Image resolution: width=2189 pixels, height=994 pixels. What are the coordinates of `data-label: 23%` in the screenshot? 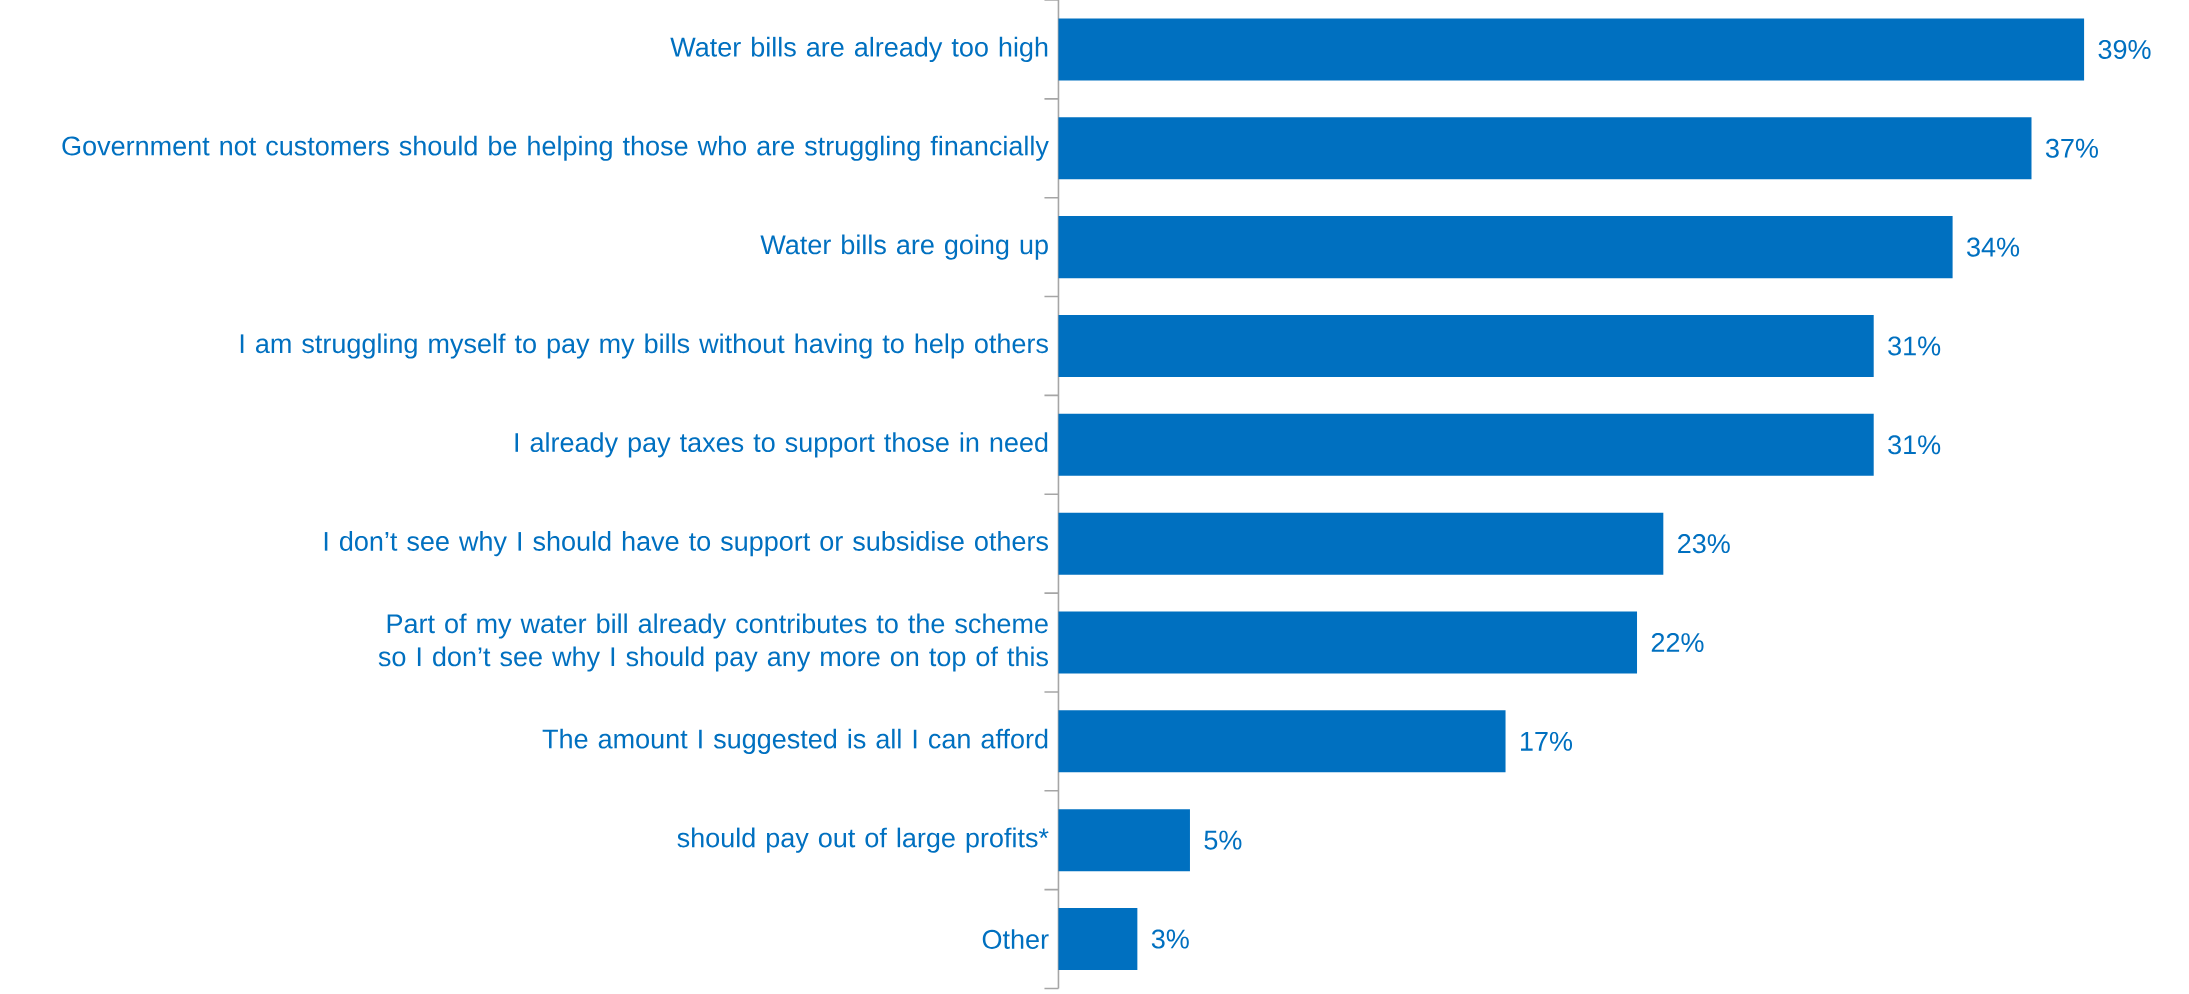 It's located at (1704, 543).